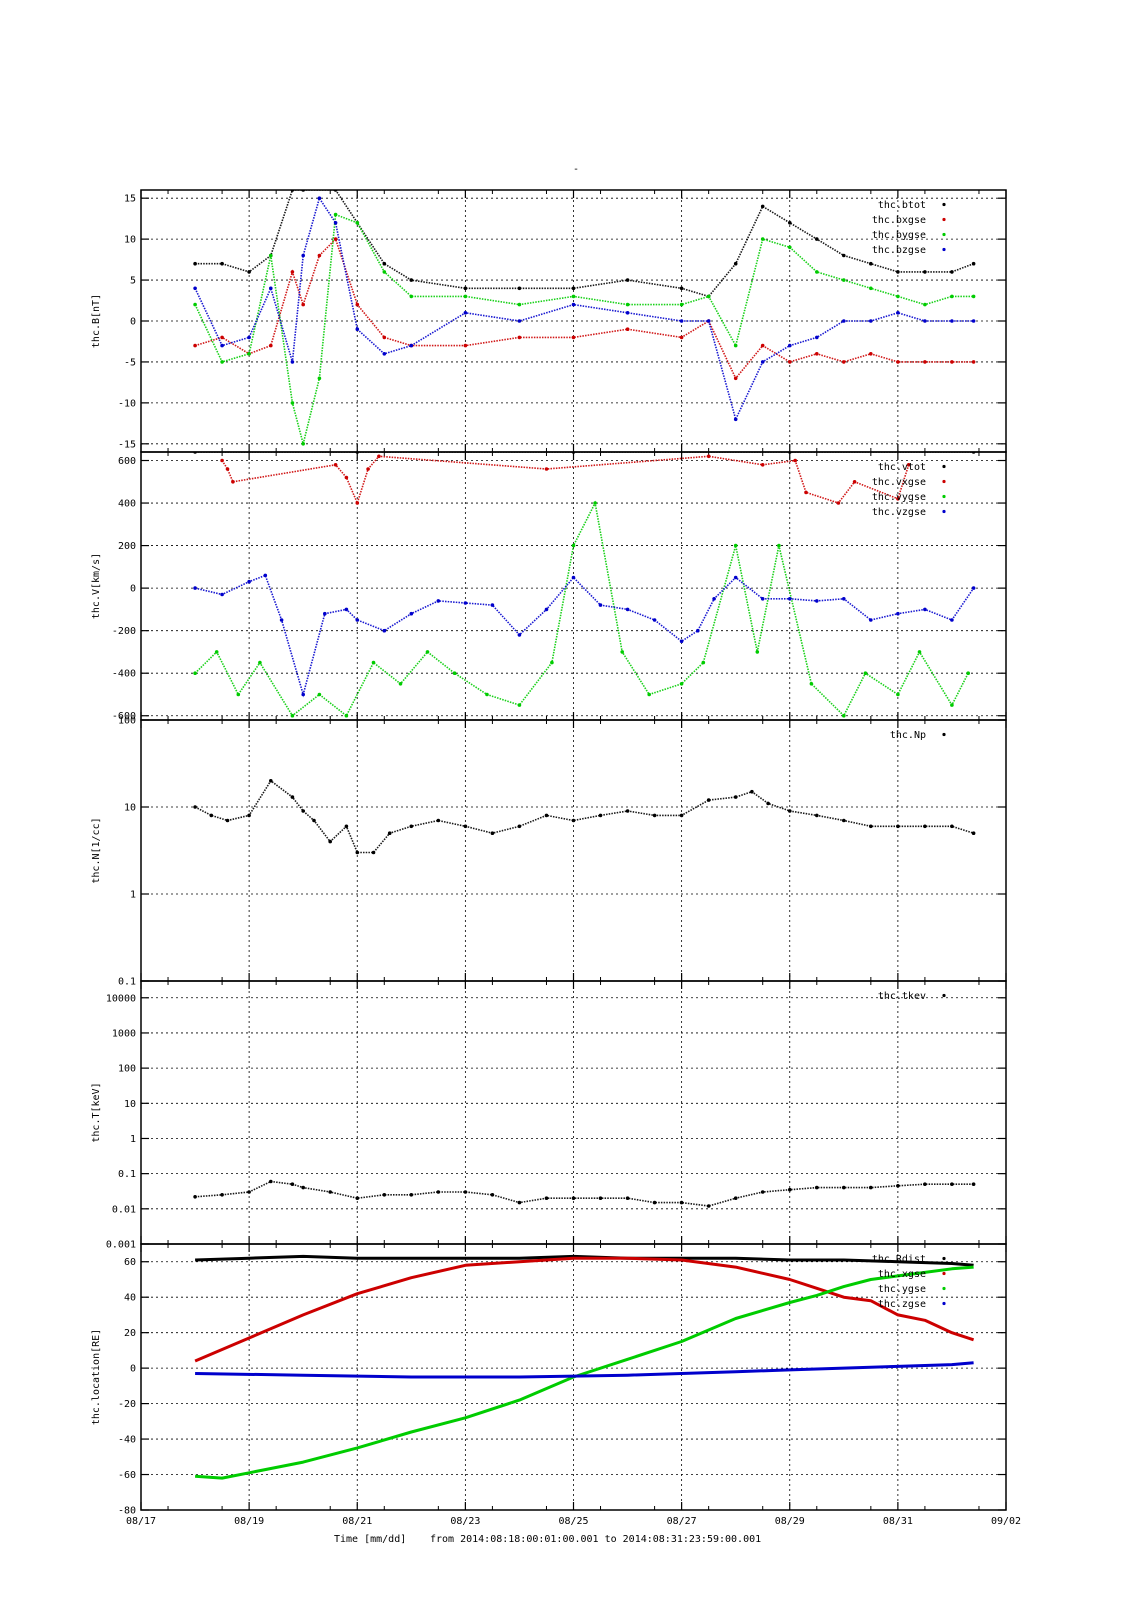 The height and width of the screenshot is (1600, 1131). Describe the element at coordinates (899, 512) in the screenshot. I see `legend-label: thc.vzgse` at that location.